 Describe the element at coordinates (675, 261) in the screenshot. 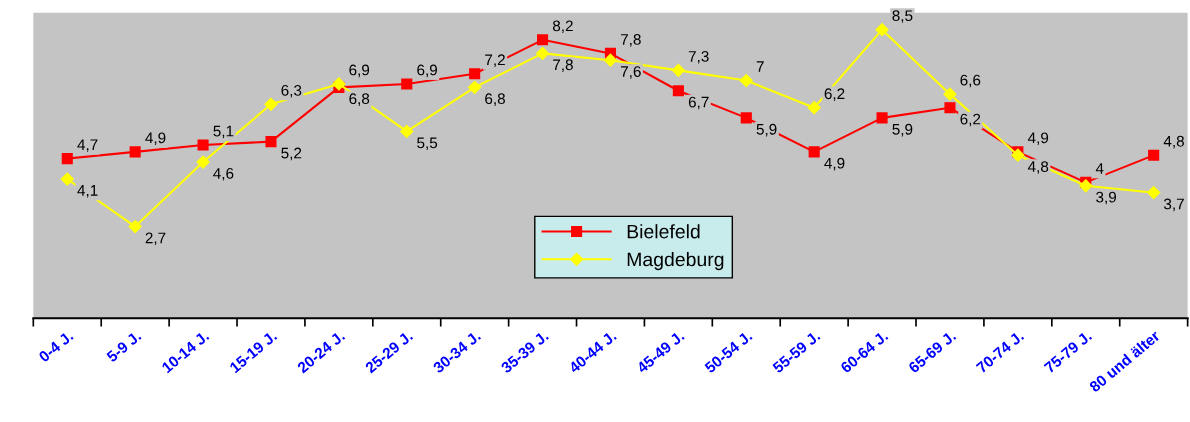

I see `legend-label: Magdeburg` at that location.